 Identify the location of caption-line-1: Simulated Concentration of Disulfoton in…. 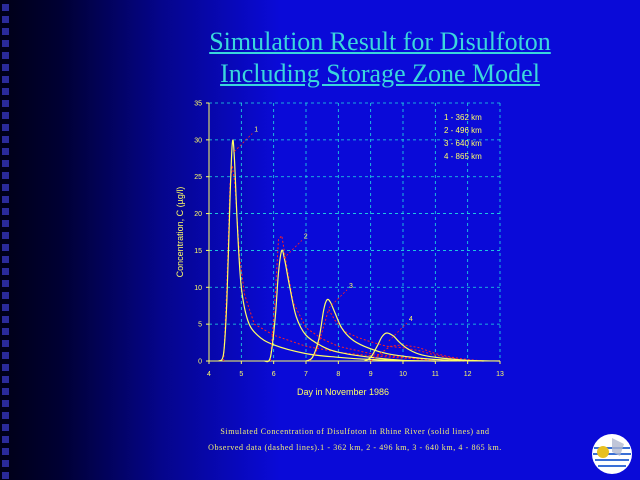
(355, 431).